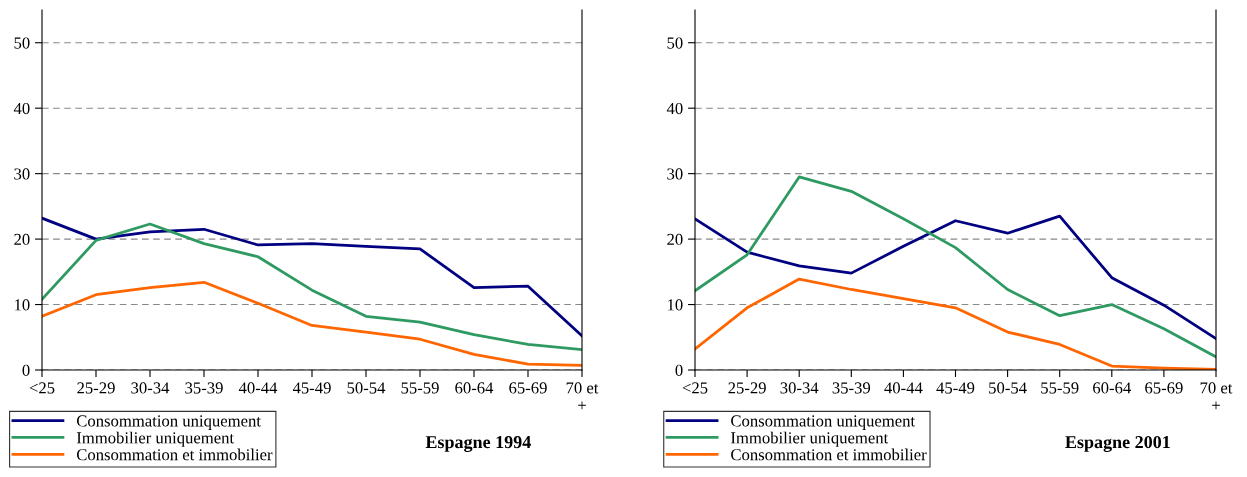 Image resolution: width=1247 pixels, height=477 pixels. I want to click on text: Espagne 2001, so click(1117, 443).